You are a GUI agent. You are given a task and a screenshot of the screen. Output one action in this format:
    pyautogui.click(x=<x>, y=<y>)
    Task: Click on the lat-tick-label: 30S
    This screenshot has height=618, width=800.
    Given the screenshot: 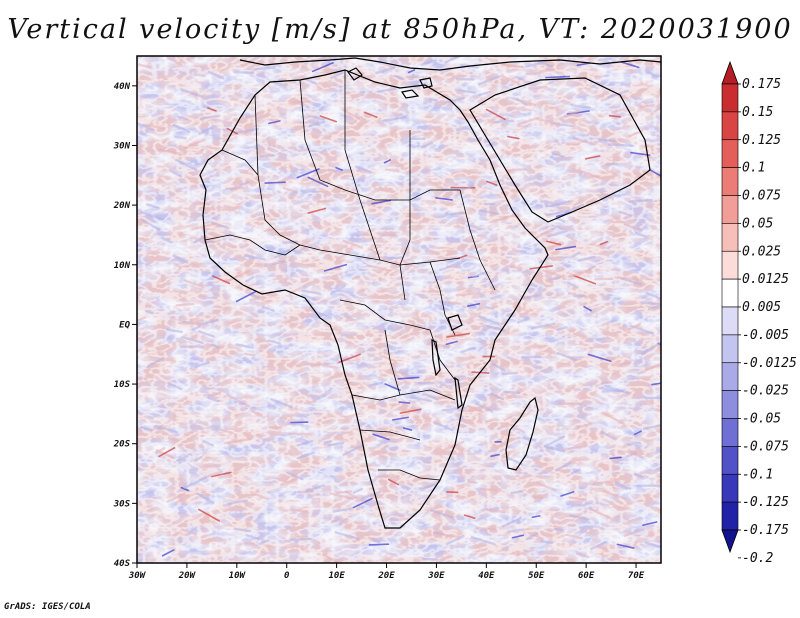 What is the action you would take?
    pyautogui.click(x=122, y=504)
    